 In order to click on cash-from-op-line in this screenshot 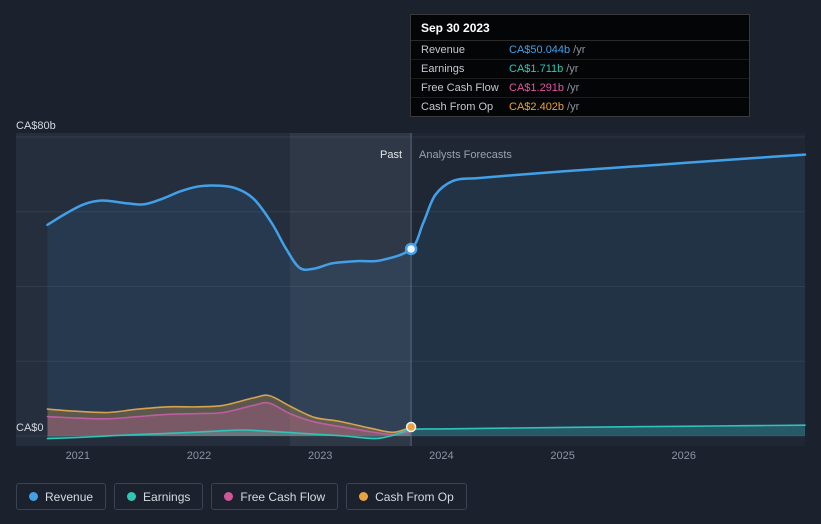, I will do `click(229, 414)`.